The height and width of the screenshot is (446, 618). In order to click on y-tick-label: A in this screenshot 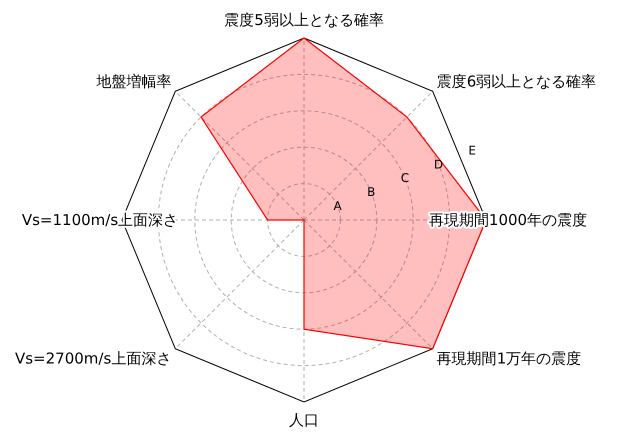, I will do `click(338, 206)`.